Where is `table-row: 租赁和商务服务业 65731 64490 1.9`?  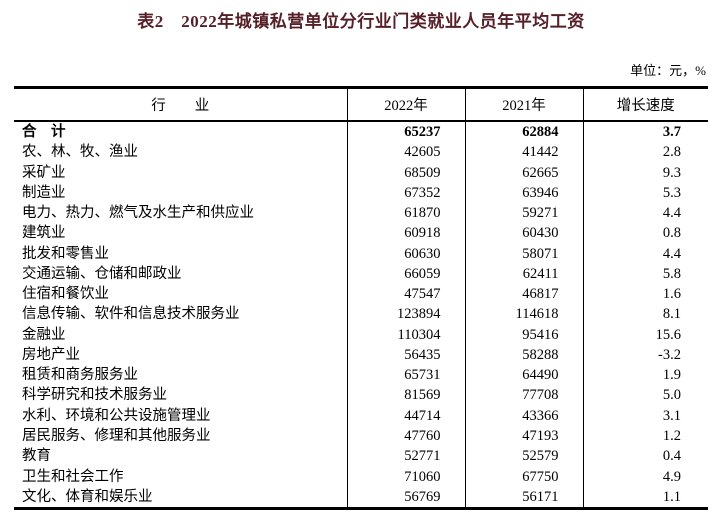 table-row: 租赁和商务服务业 65731 64490 1.9 is located at coordinates (361, 375).